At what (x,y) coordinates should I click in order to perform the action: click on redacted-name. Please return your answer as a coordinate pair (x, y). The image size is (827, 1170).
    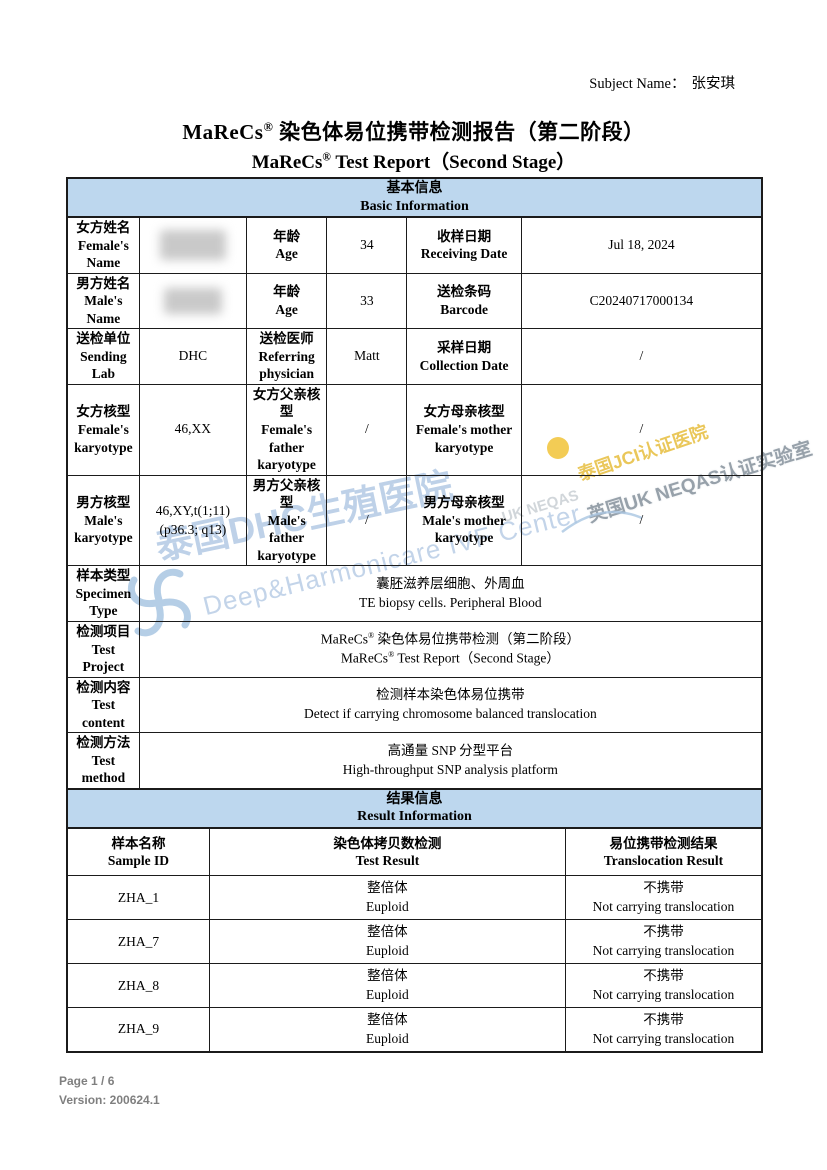
    Looking at the image, I should click on (192, 300).